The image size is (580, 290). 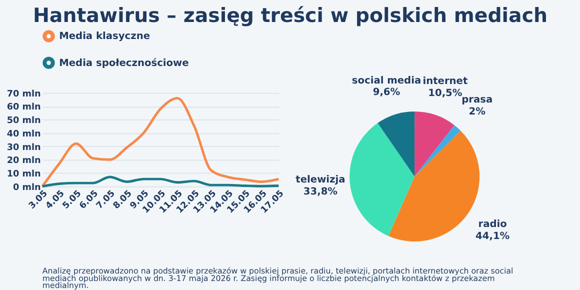 I want to click on slice-label: internet, so click(x=445, y=82).